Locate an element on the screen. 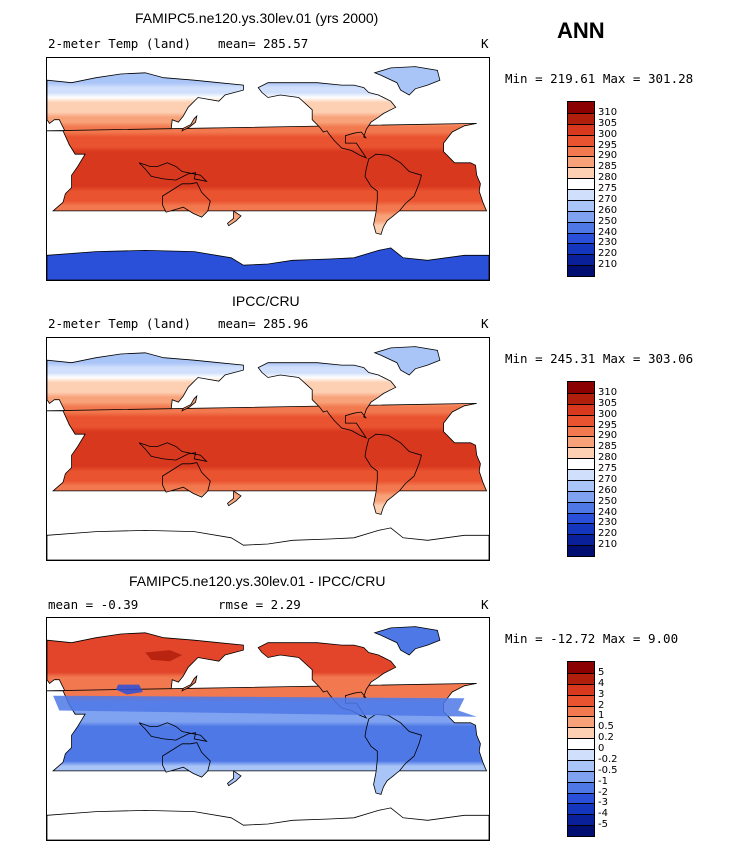  colorbar-tick-label: 220 is located at coordinates (608, 534).